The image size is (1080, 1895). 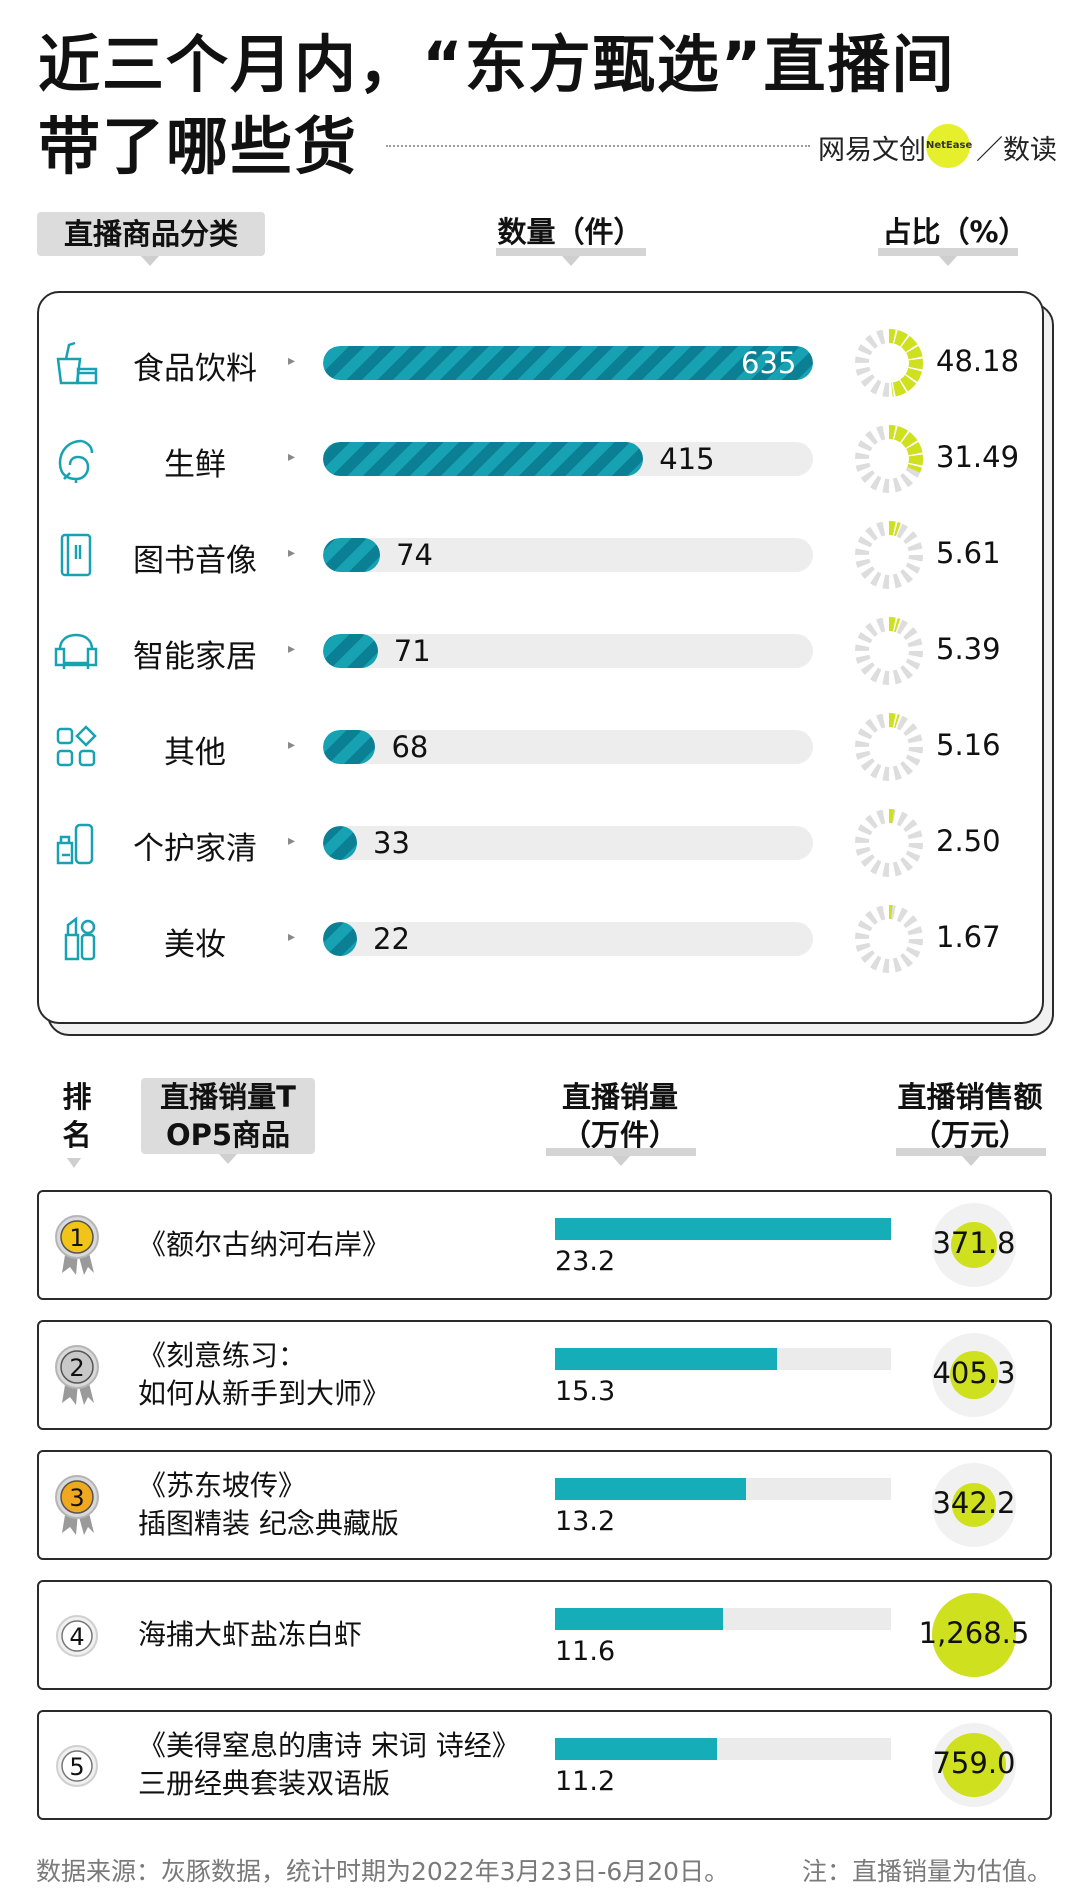 I want to click on rank-number: 2, so click(x=76, y=1368).